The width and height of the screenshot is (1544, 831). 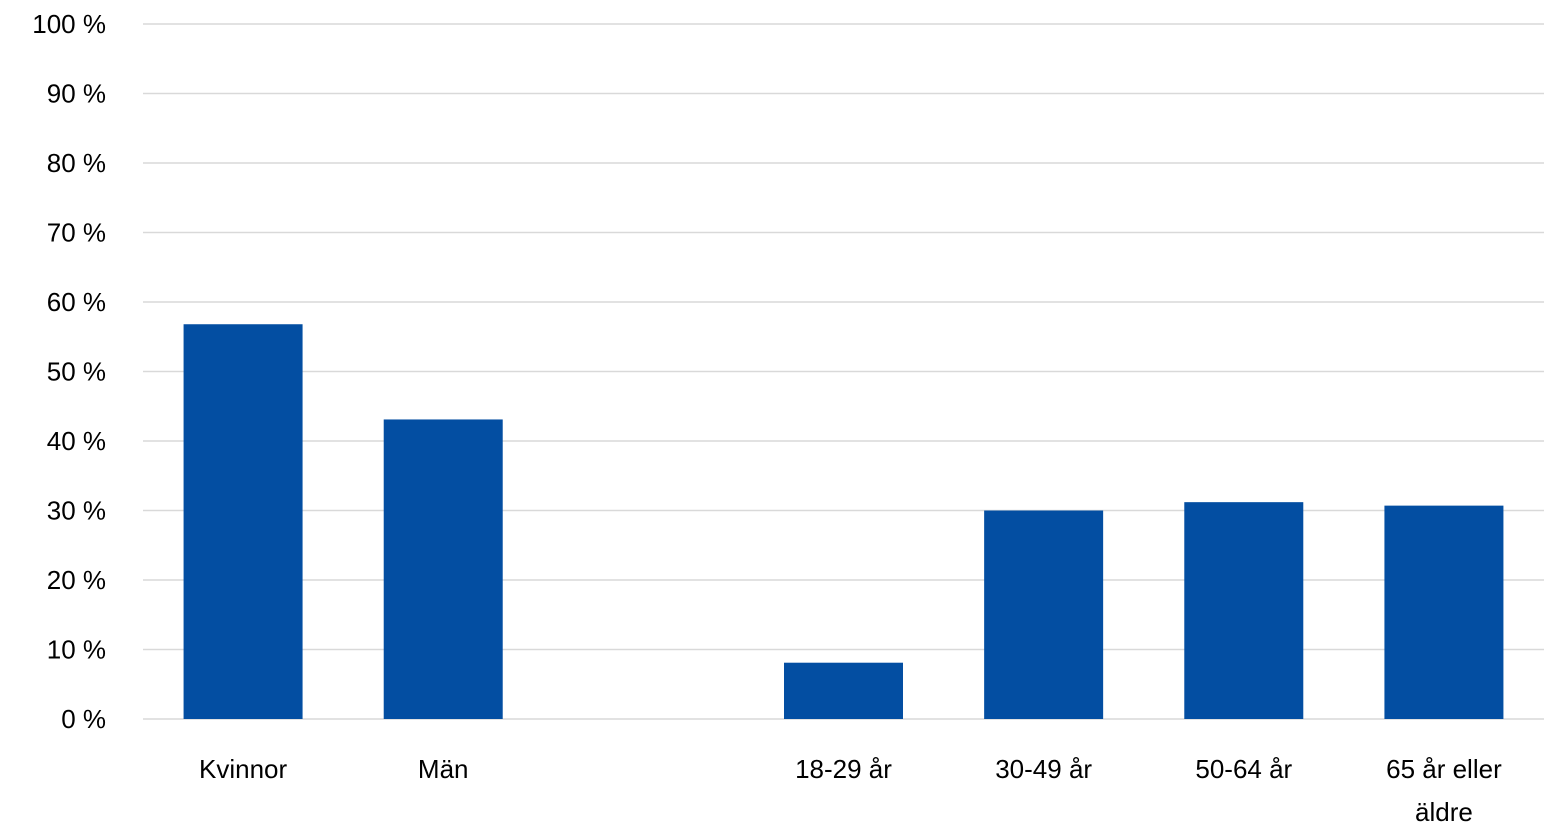 I want to click on y-tick-label: 40 %, so click(x=76, y=441).